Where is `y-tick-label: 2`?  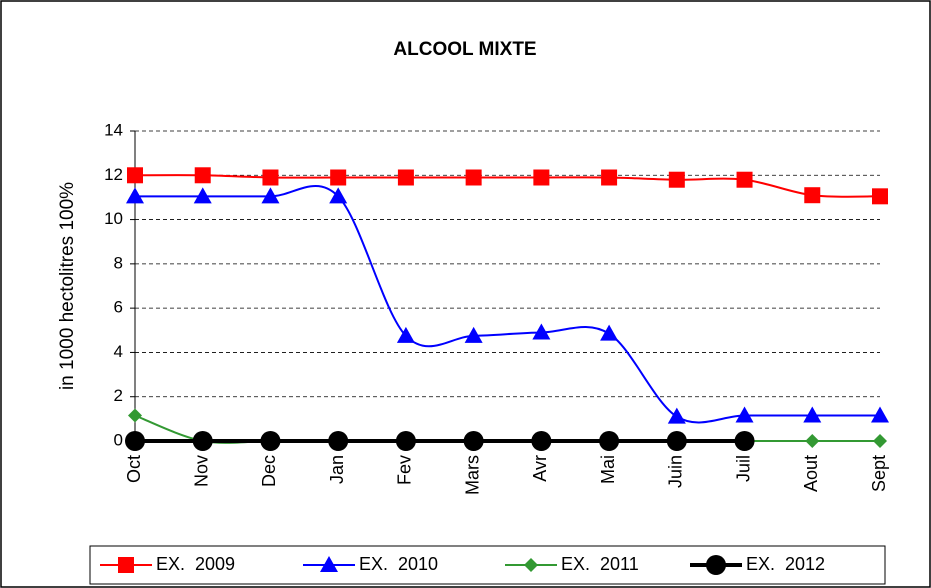 y-tick-label: 2 is located at coordinates (118, 395).